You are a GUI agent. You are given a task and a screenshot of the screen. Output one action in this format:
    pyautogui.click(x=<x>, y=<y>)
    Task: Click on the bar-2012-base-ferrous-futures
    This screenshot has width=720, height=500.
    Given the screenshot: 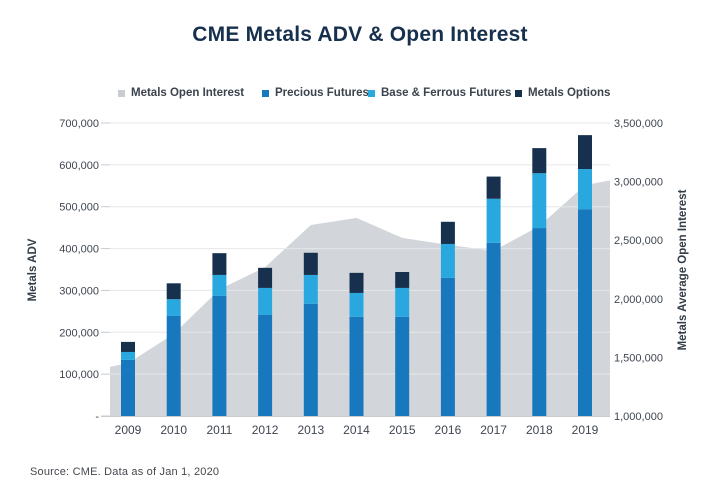 What is the action you would take?
    pyautogui.click(x=265, y=301)
    